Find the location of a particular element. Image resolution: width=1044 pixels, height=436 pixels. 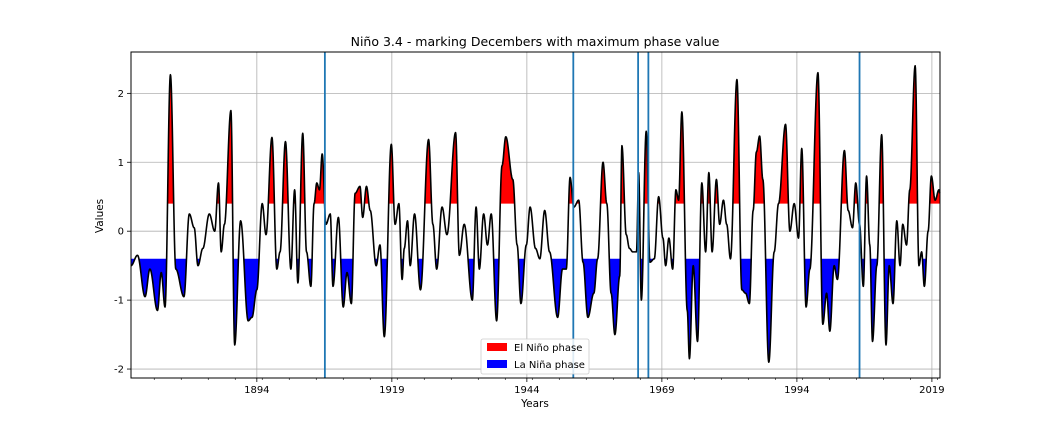

legend-label-el-nino: El Niño phase is located at coordinates (548, 348).